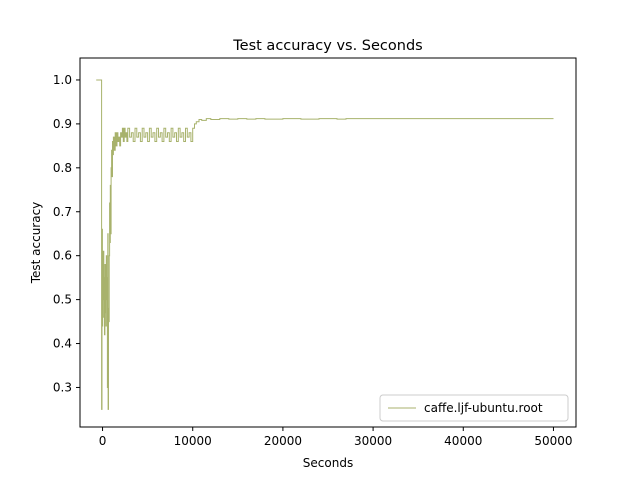 Image resolution: width=640 pixels, height=480 pixels. I want to click on x-tick-label: 40000, so click(463, 441).